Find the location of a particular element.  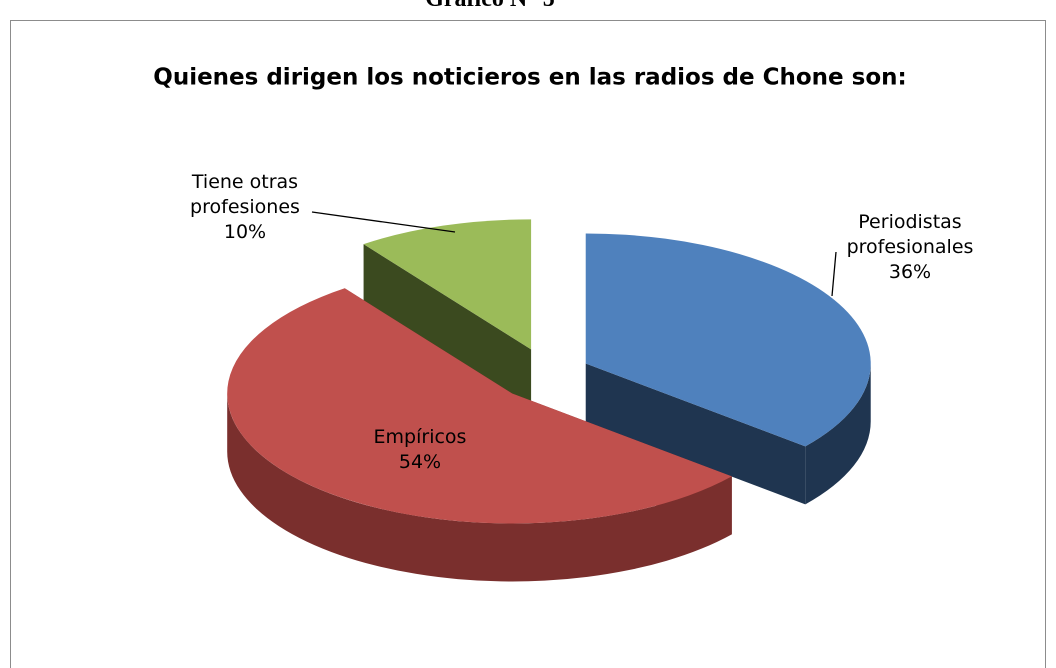

category-label: Empíricos is located at coordinates (420, 437).